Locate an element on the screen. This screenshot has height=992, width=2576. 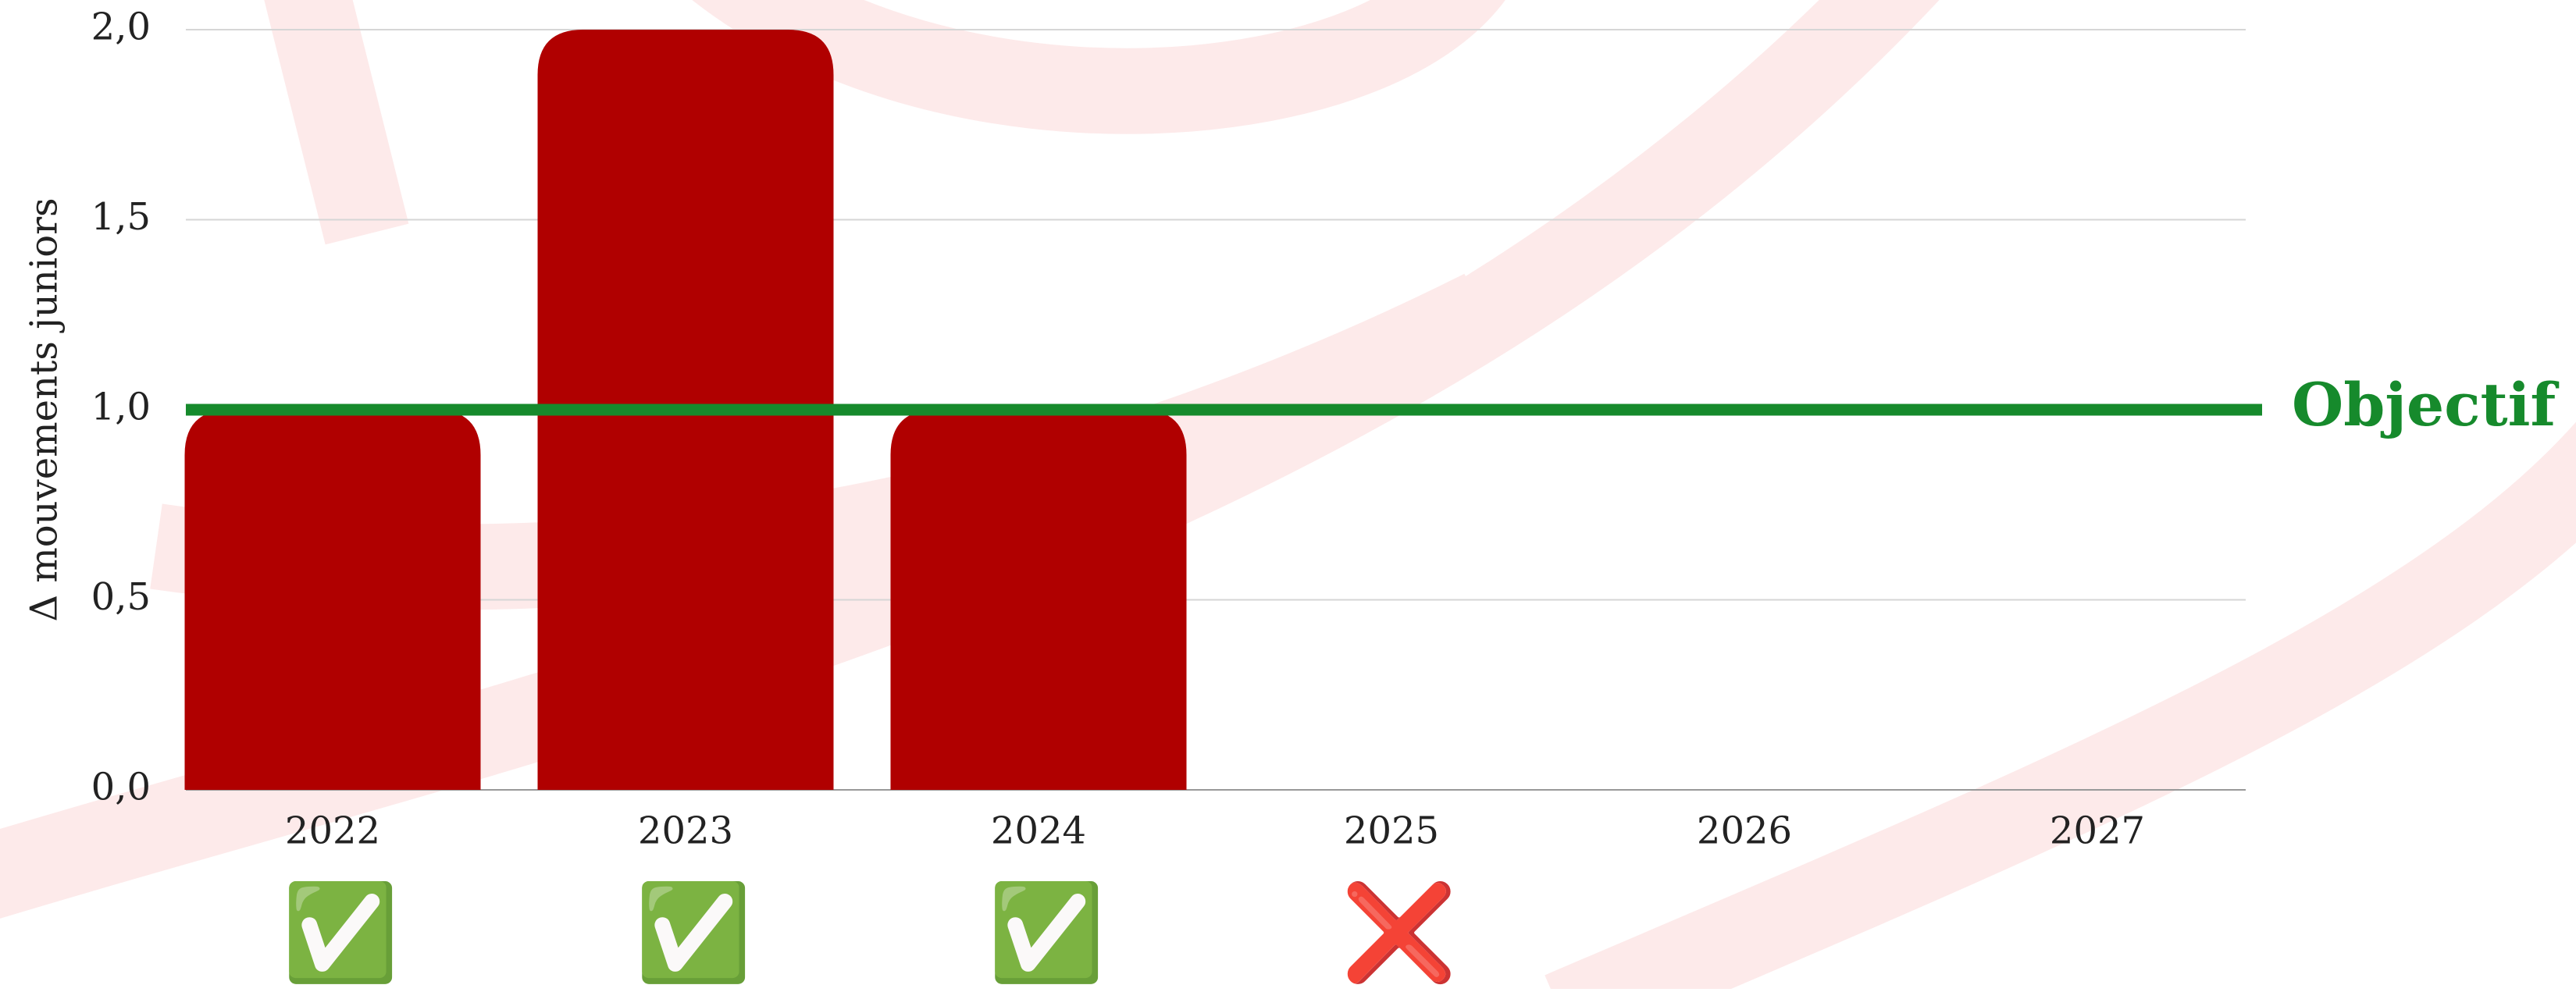
x-tick-label: 2024 is located at coordinates (1038, 831).